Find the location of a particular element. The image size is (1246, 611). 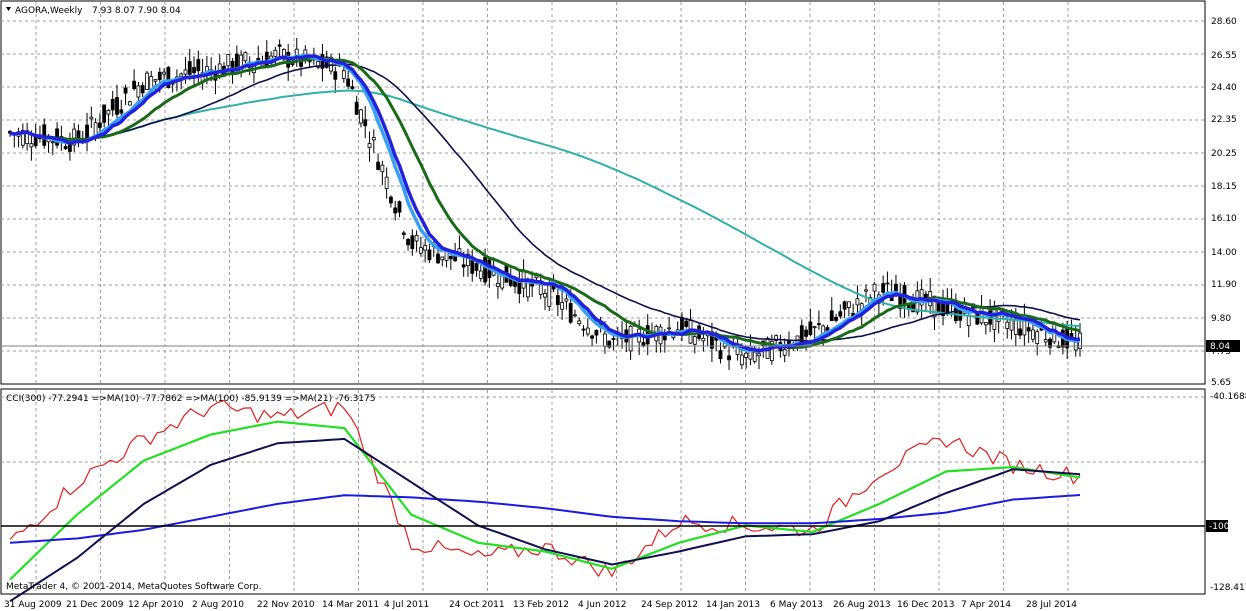

current-price-box is located at coordinates (1223, 346).